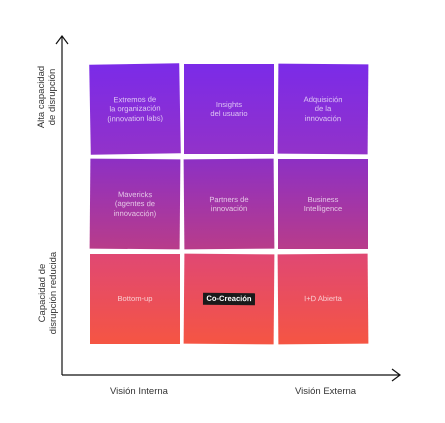 This screenshot has width=445, height=423. I want to click on matrix-cell-label: Business Intelligence, so click(323, 204).